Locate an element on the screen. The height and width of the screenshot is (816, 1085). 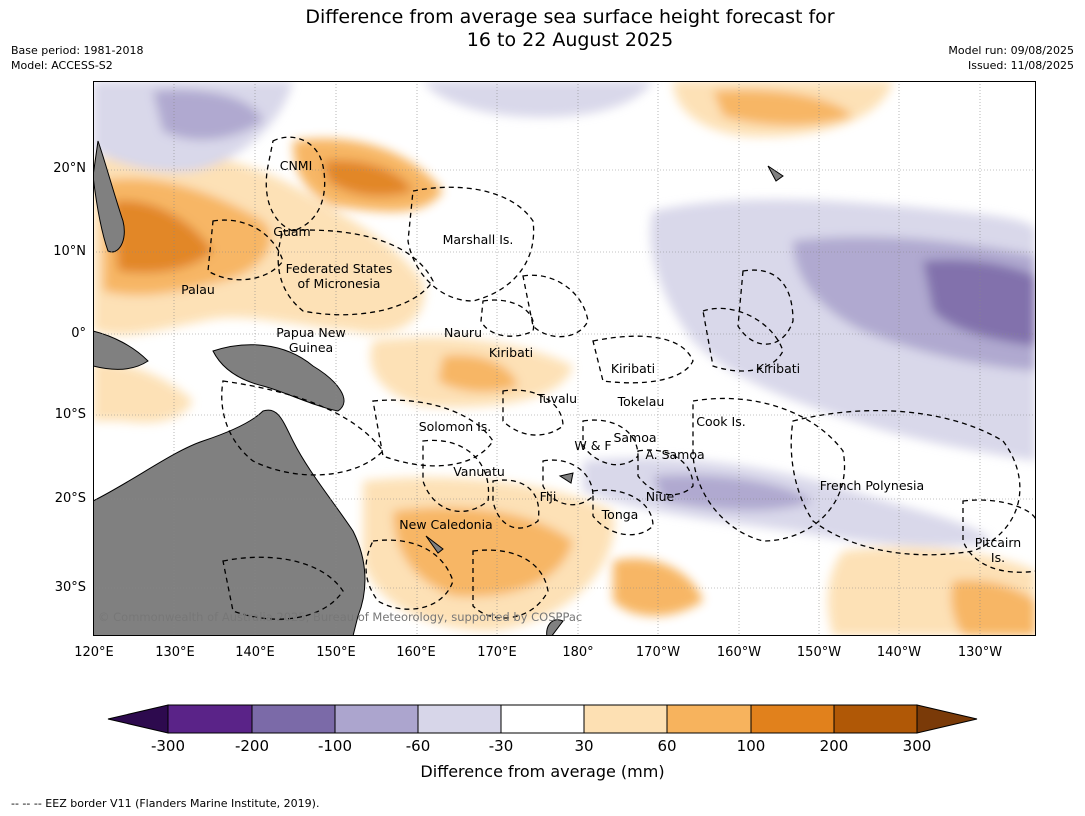
new-zealand-north is located at coordinates (555, 627).